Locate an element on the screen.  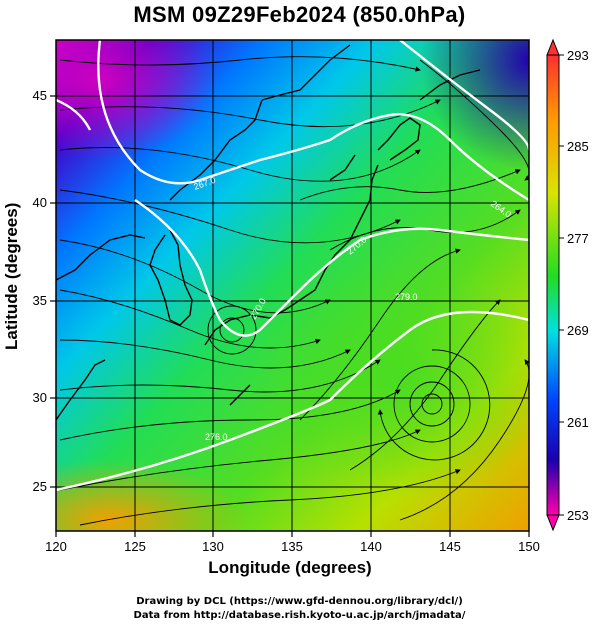
x-tick-label: 130 is located at coordinates (213, 546).